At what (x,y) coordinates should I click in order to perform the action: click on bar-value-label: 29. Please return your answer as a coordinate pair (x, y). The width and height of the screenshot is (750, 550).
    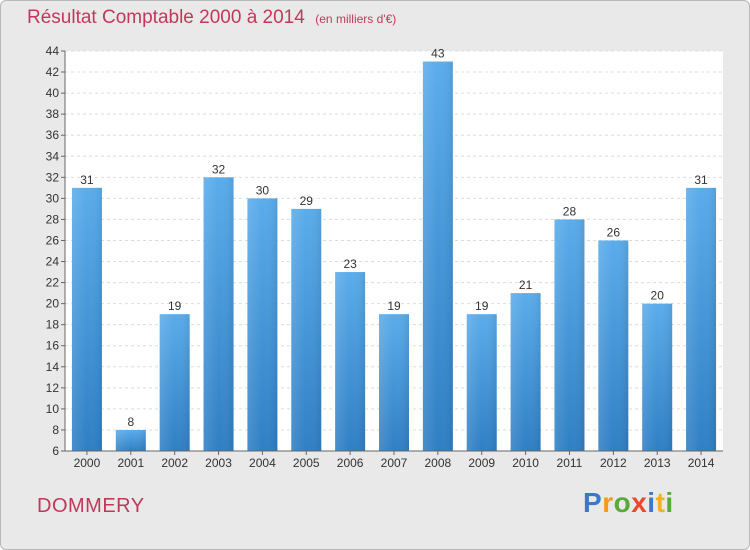
    Looking at the image, I should click on (307, 201).